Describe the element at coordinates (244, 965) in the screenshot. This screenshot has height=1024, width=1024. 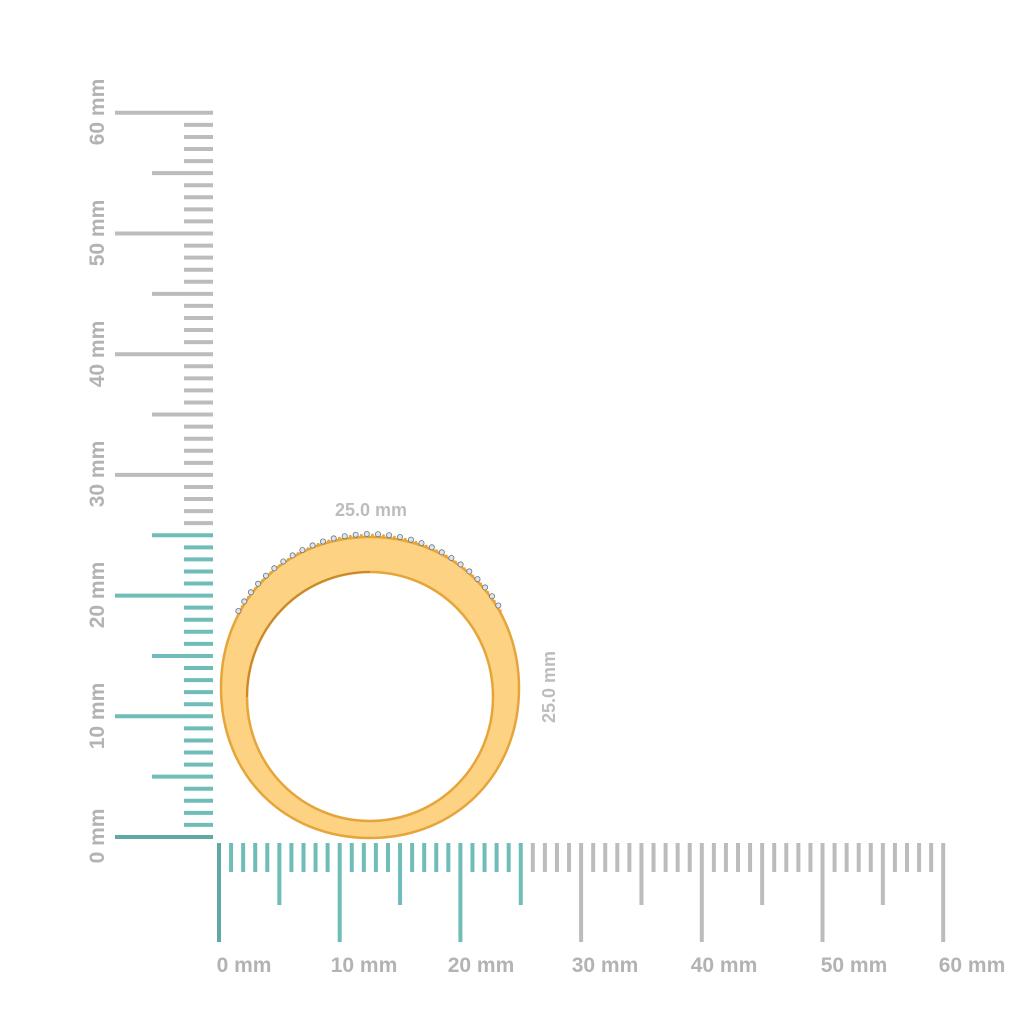
I see `horizontal-label-0: 0 mm` at that location.